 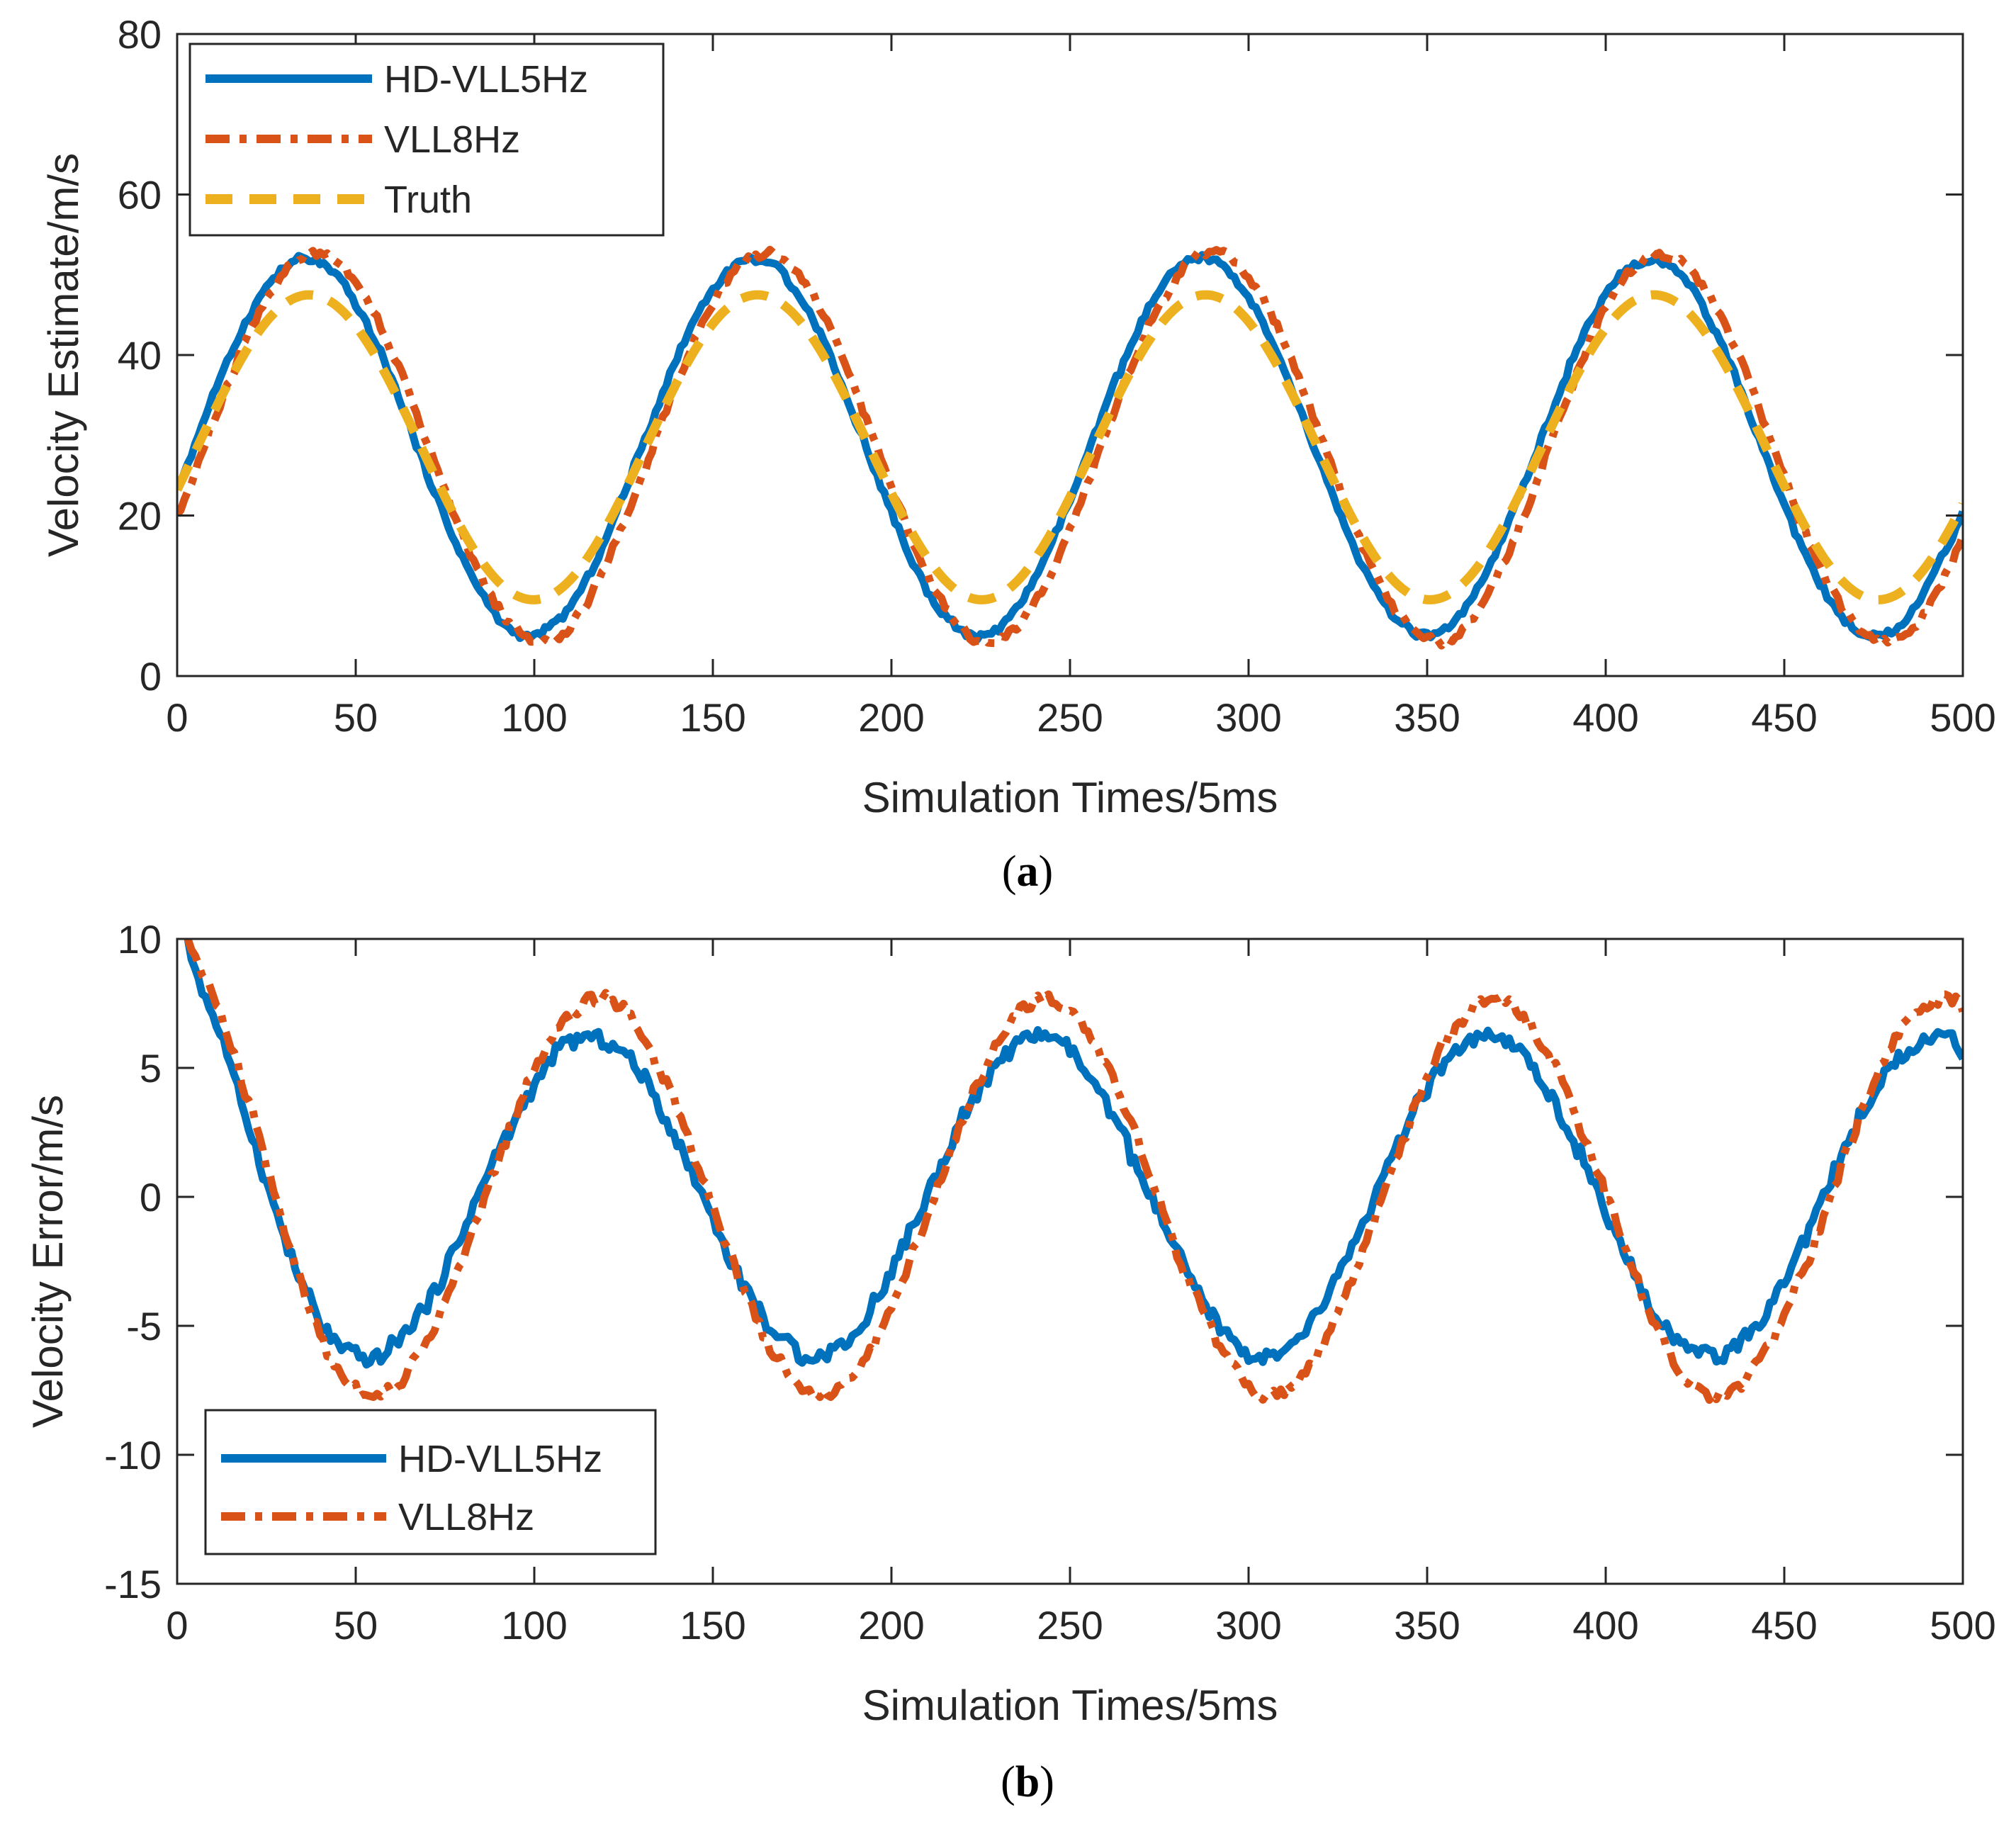 What do you see at coordinates (140, 516) in the screenshot?
I see `y-tick-label: 20` at bounding box center [140, 516].